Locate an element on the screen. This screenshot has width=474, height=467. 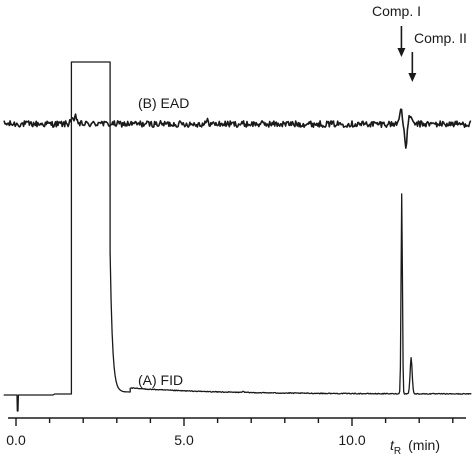
comp-i-arrow-head is located at coordinates (401, 52).